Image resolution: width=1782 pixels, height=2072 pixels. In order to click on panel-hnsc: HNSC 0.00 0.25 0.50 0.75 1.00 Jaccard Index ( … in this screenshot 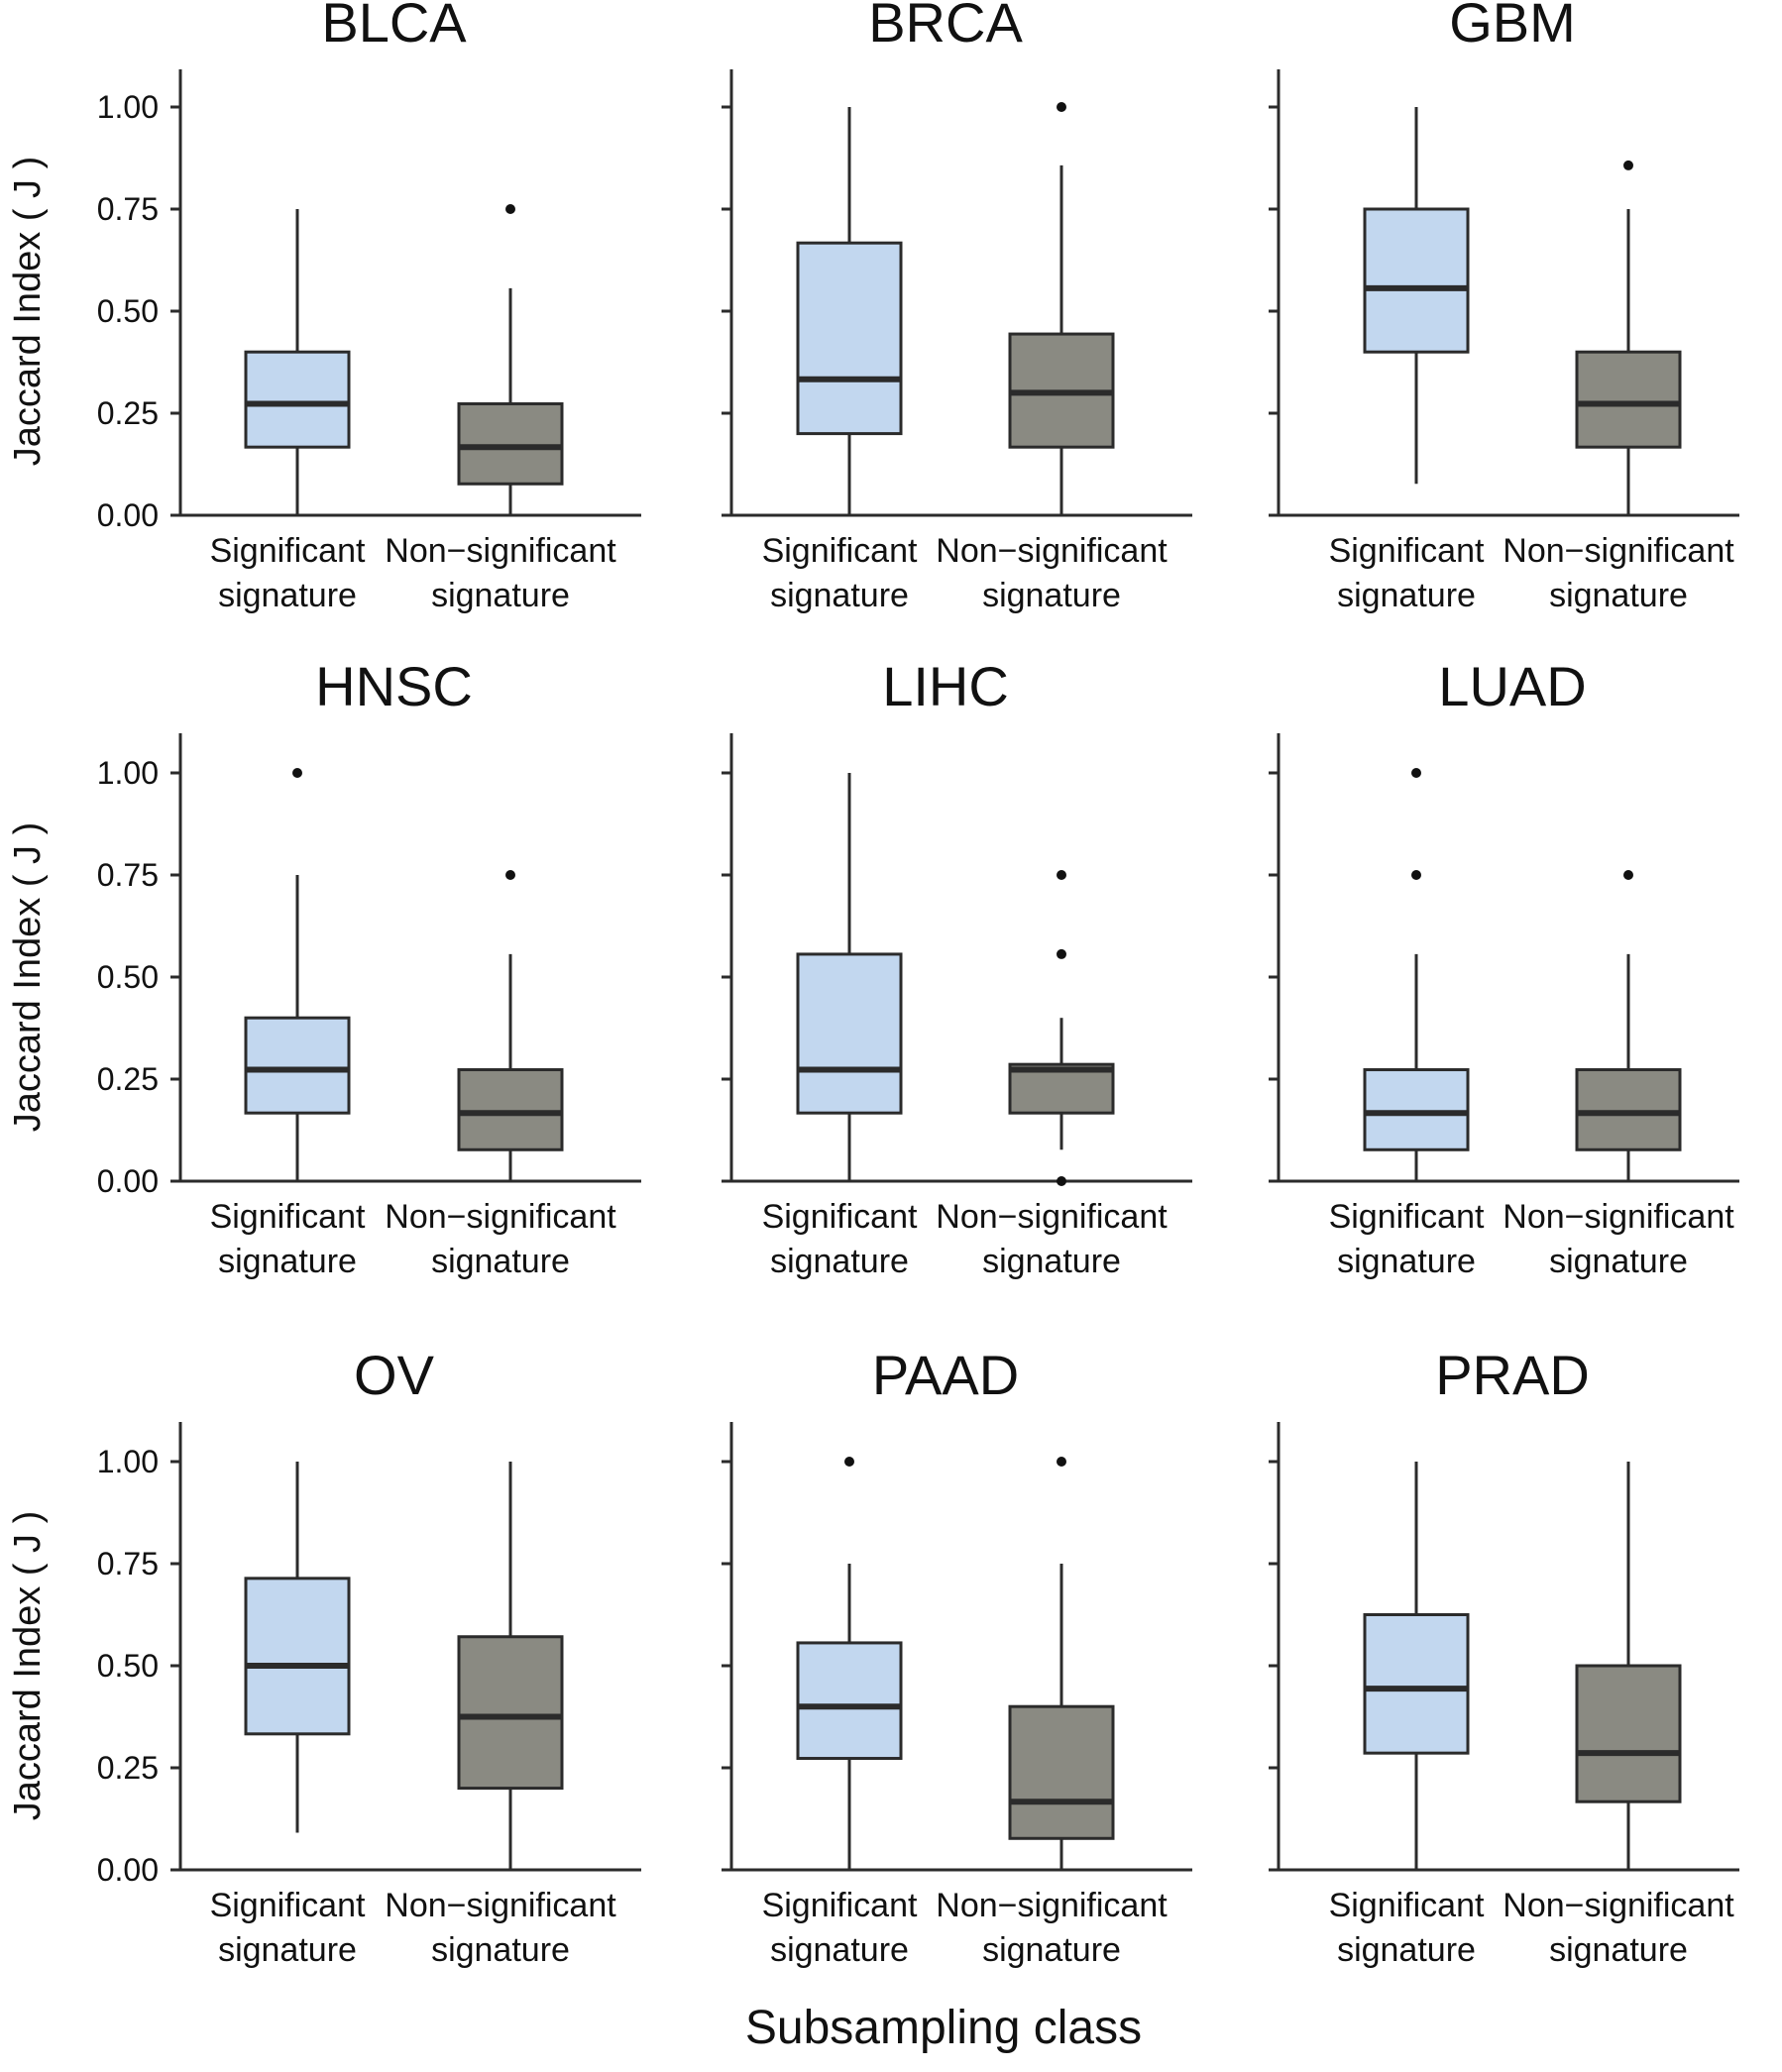, I will do `click(324, 968)`.